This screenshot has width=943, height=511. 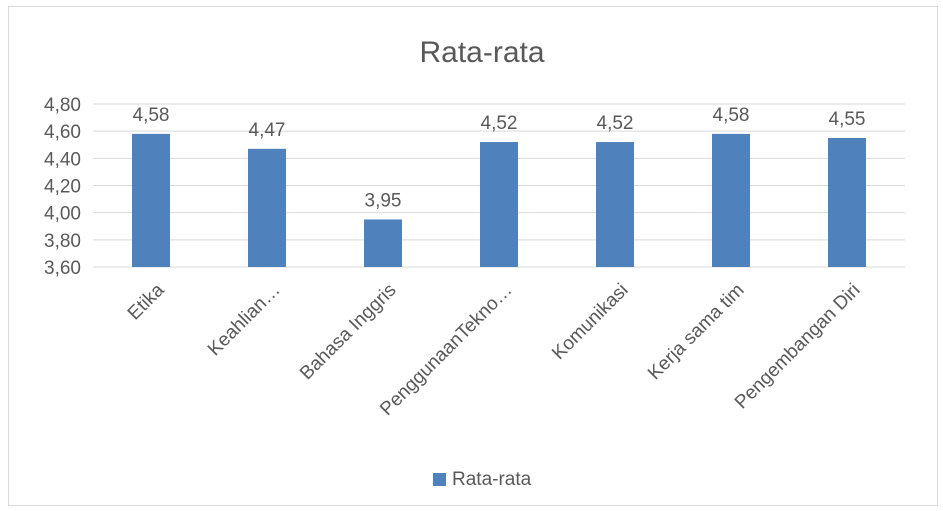 I want to click on chart-title: Rata-rata, so click(x=481, y=52).